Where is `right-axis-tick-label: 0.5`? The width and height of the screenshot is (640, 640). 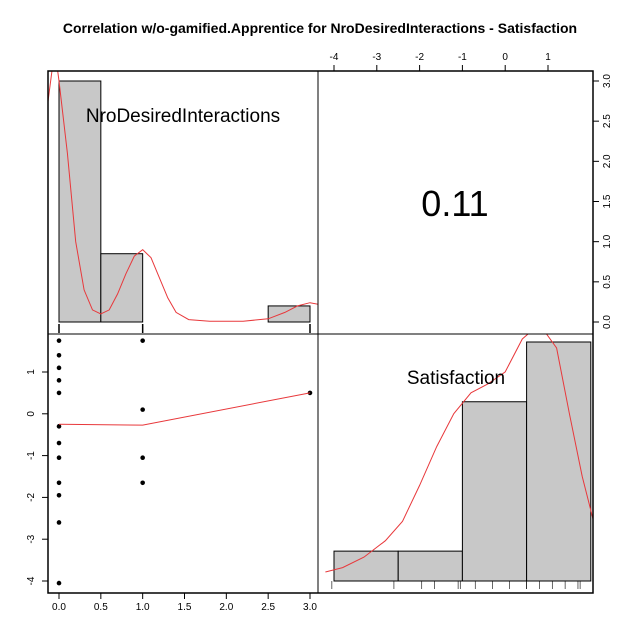 right-axis-tick-label: 0.5 is located at coordinates (607, 281).